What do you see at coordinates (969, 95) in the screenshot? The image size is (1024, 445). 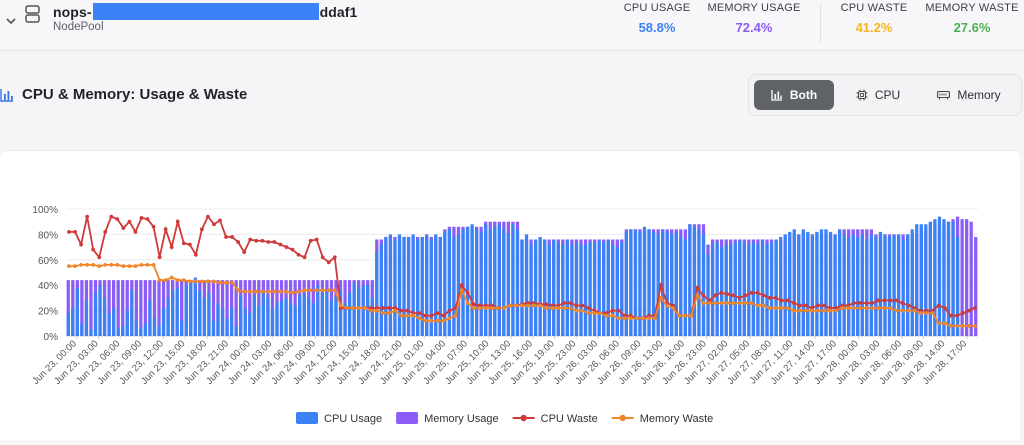 I see `toggle-memory-button: Memory` at bounding box center [969, 95].